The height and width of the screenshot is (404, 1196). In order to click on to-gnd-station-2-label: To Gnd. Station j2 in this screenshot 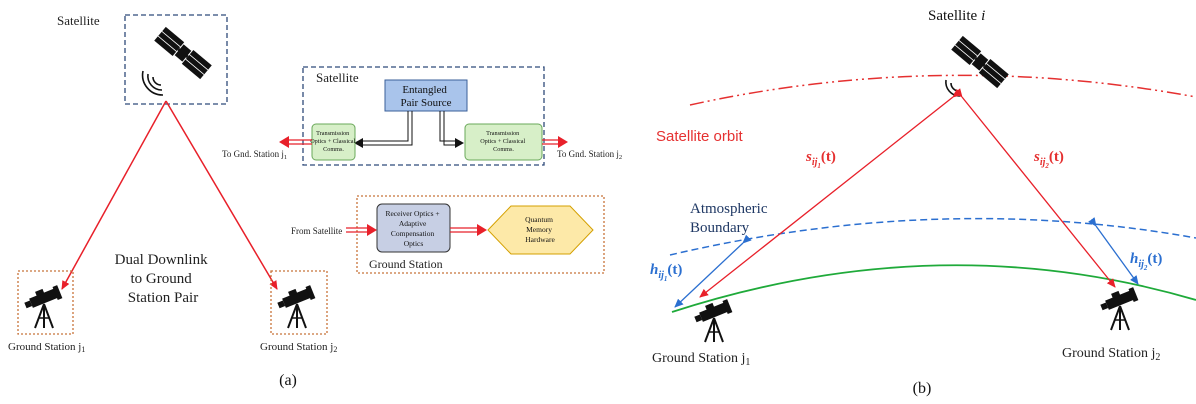, I will do `click(589, 155)`.